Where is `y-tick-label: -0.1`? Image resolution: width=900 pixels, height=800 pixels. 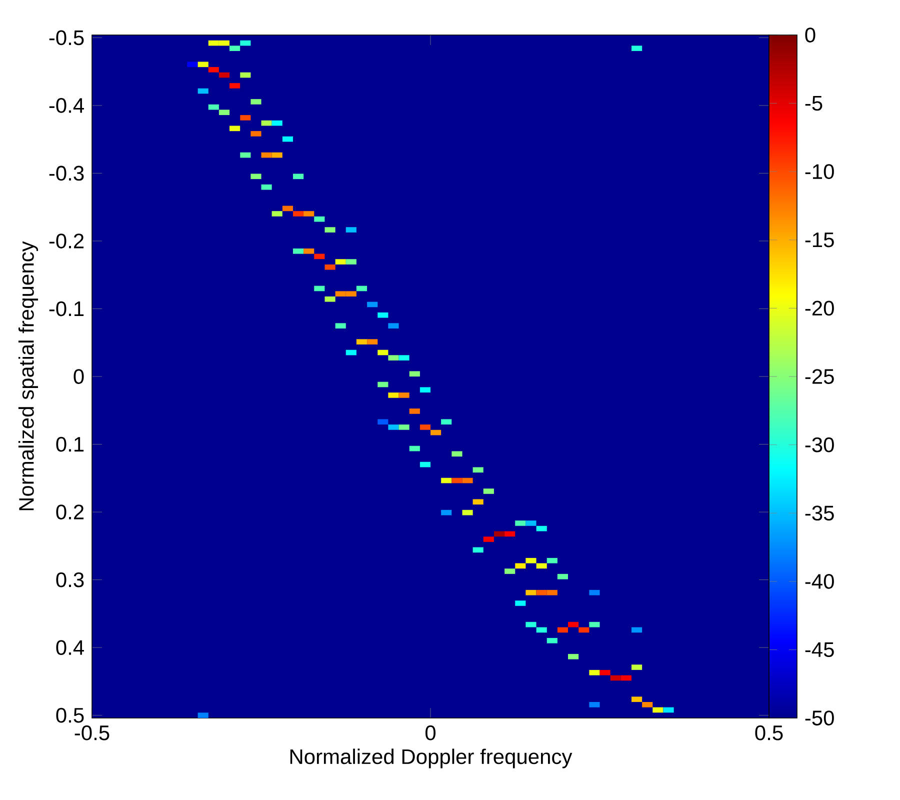
y-tick-label: -0.1 is located at coordinates (66, 308).